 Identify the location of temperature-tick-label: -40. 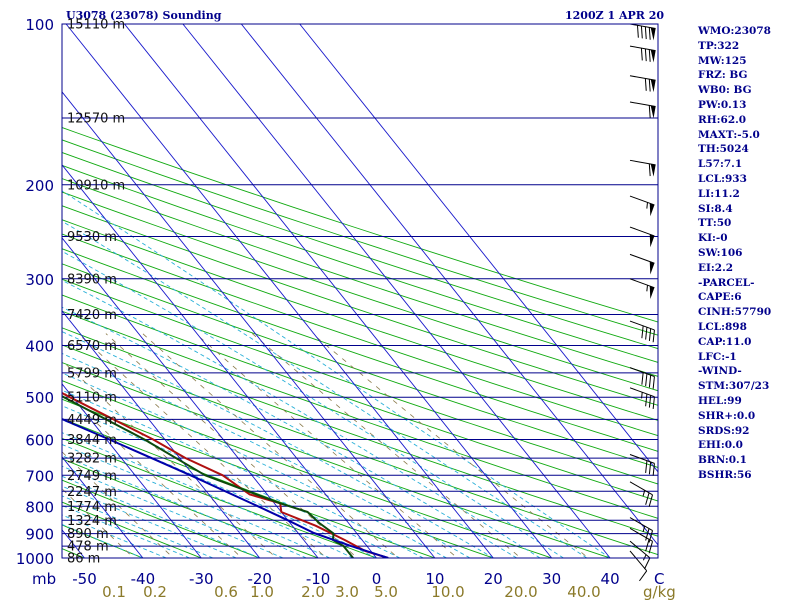
(143, 579).